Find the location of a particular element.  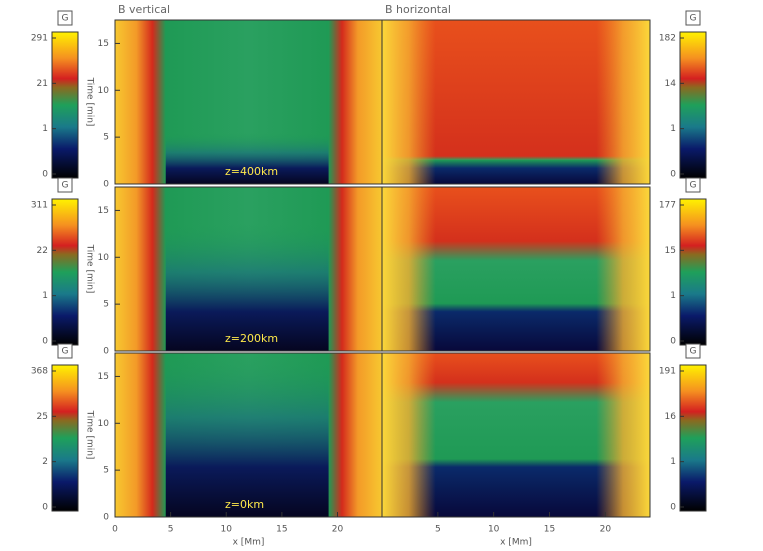

colorbar-tick-label: 25 is located at coordinates (42, 417).